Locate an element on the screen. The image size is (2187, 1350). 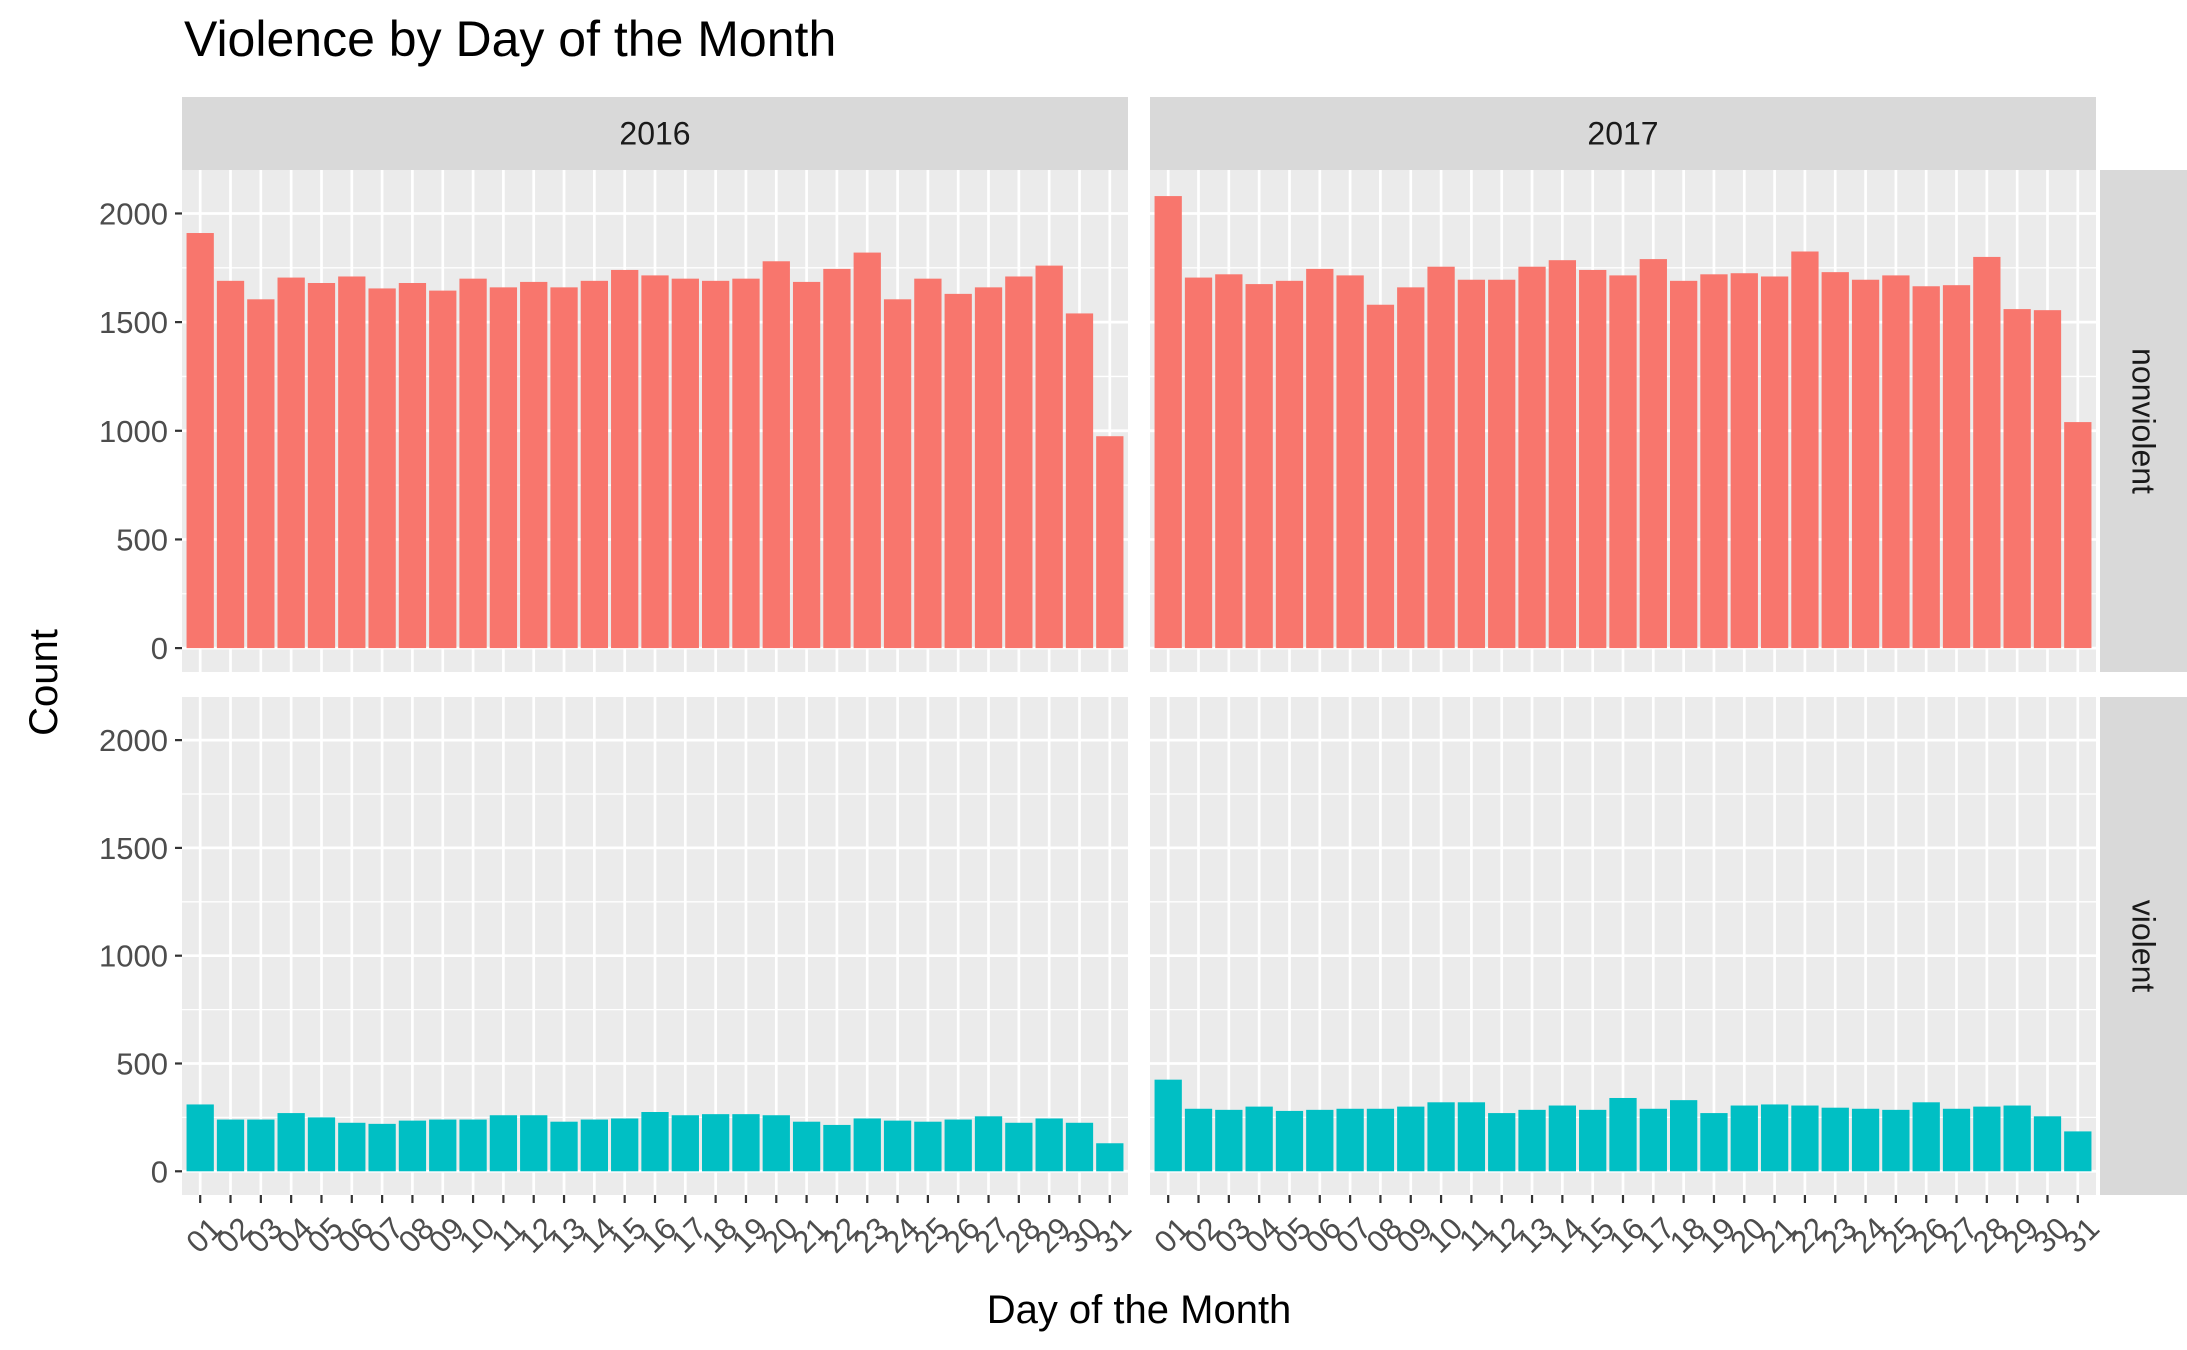
y-tick-label-2000: 2000 is located at coordinates (133, 213).